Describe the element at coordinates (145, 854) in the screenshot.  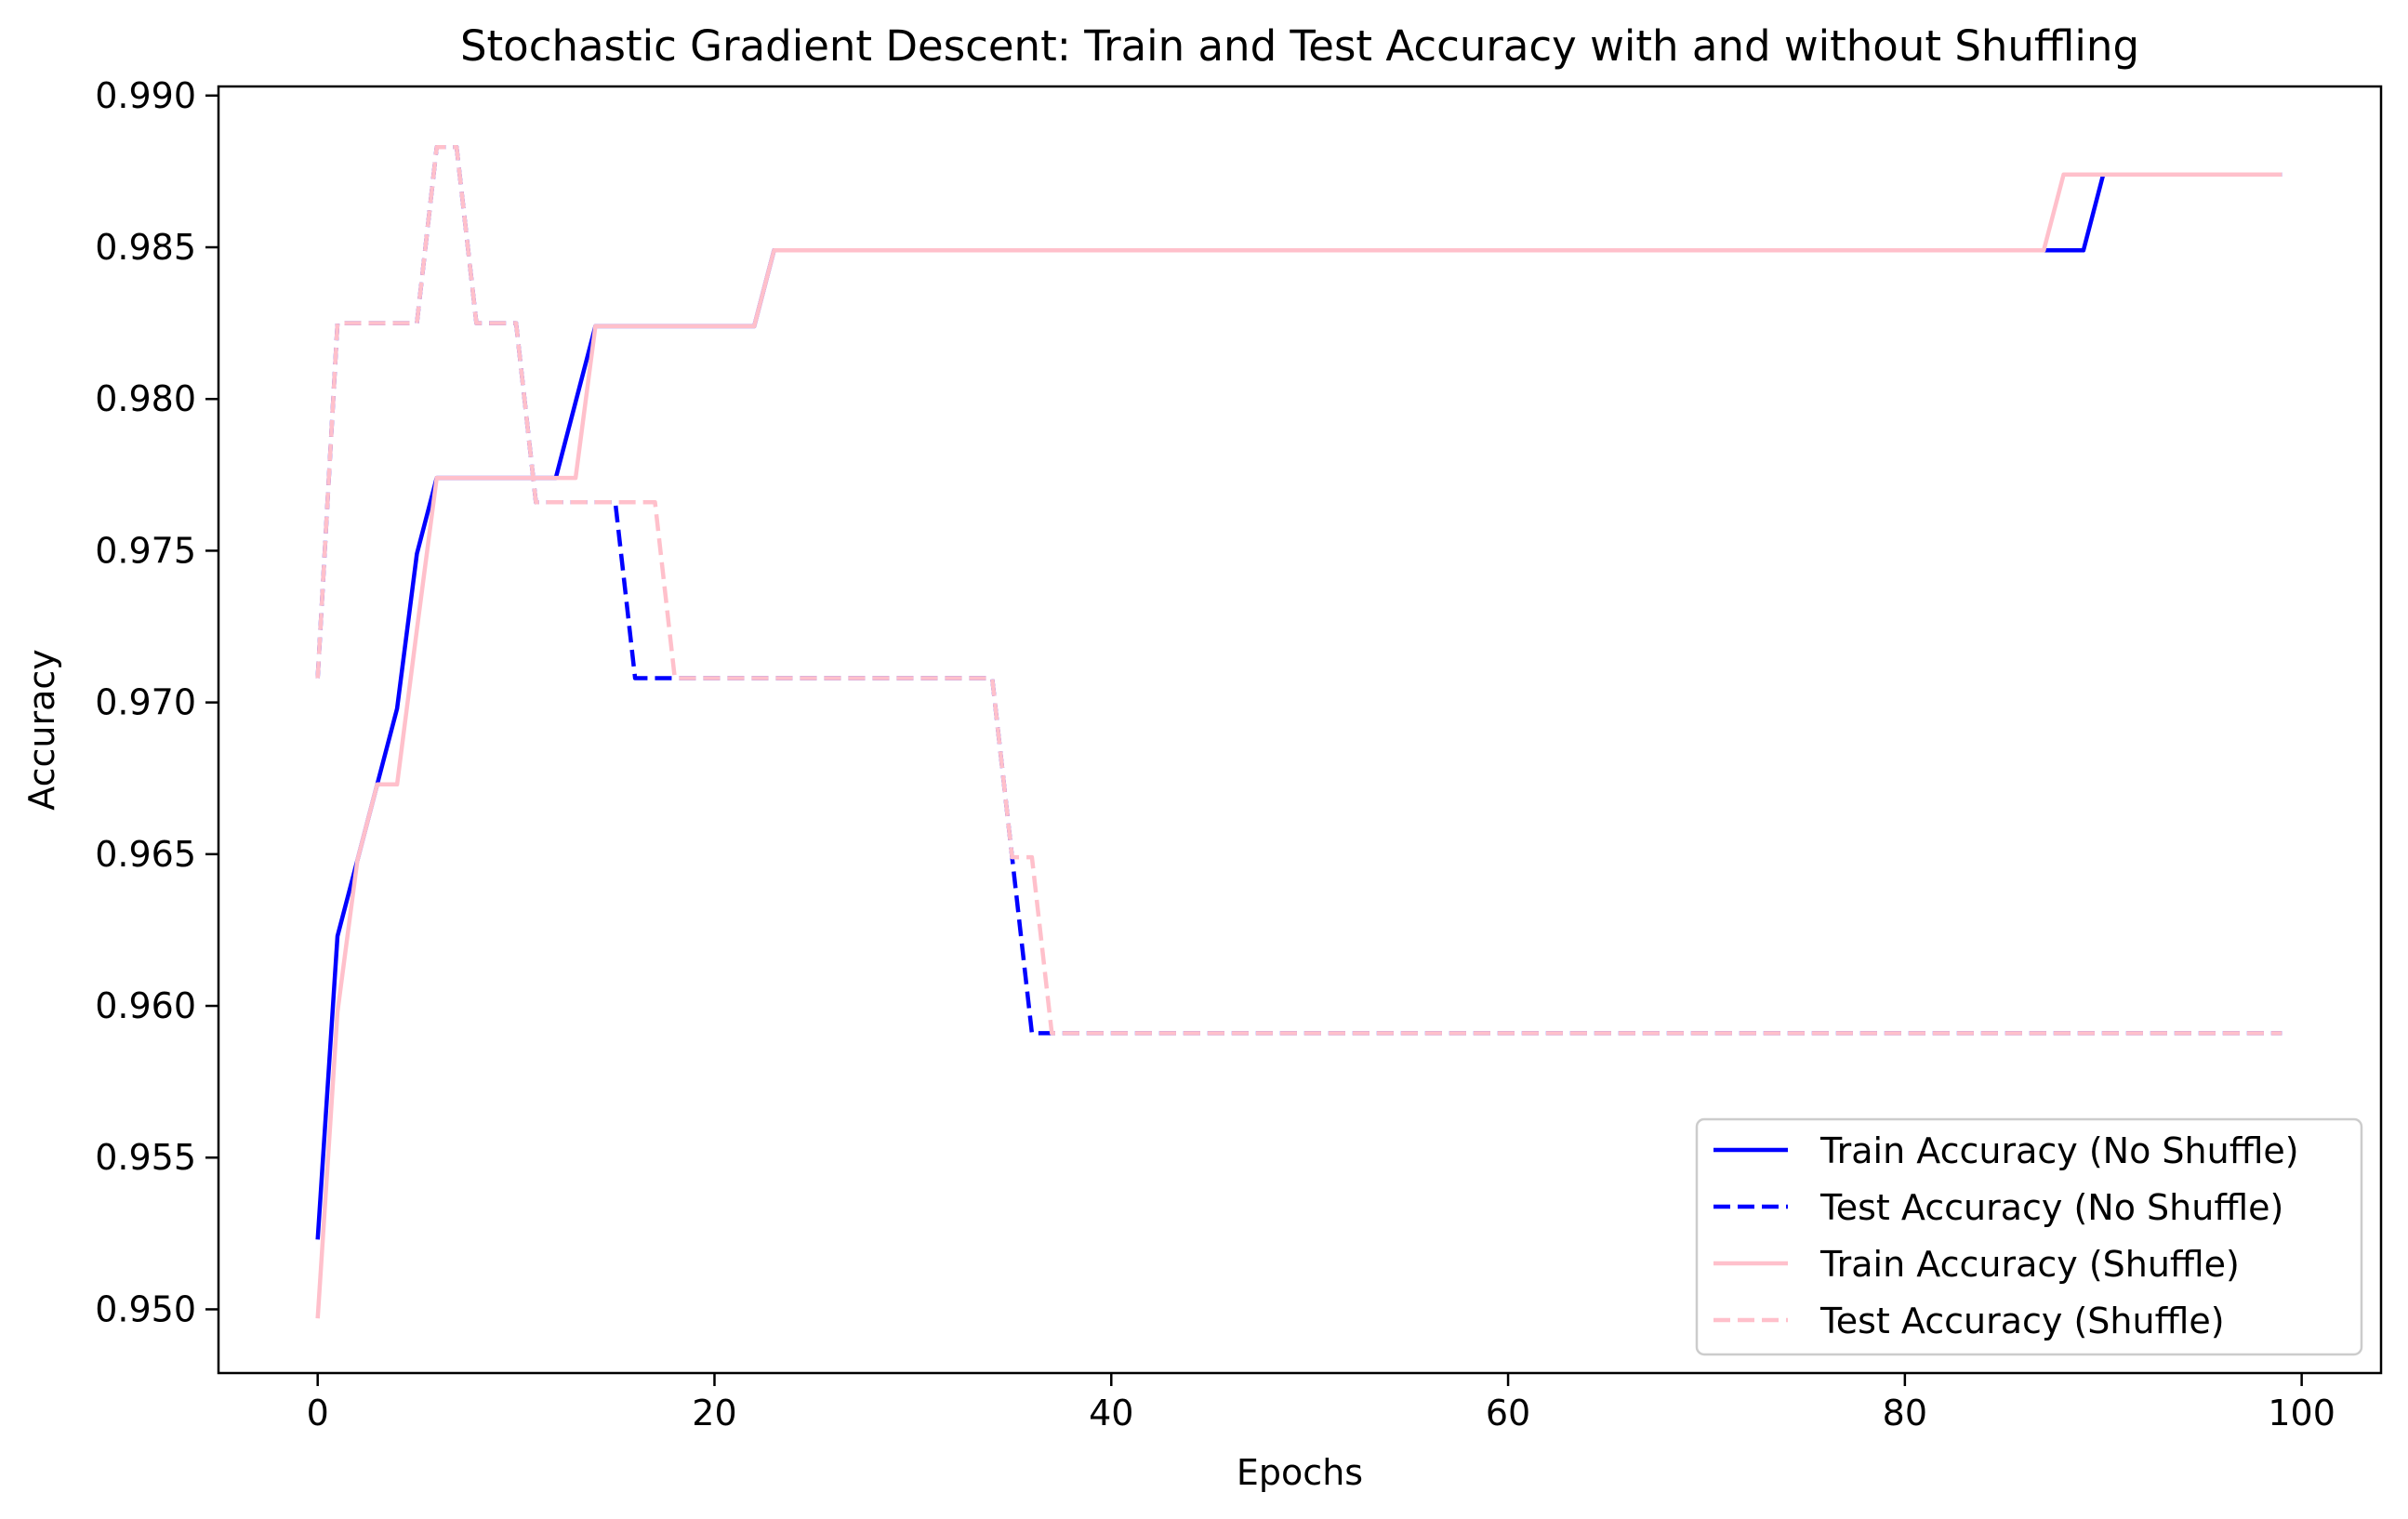
I see `y-tick-label: 0.965` at that location.